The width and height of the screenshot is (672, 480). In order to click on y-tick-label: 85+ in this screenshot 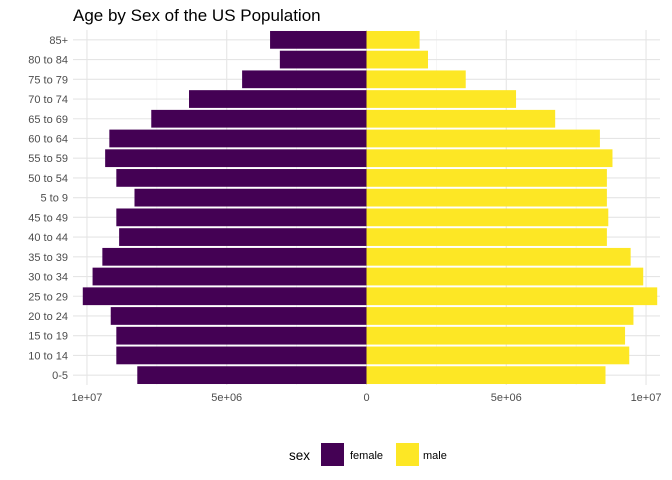, I will do `click(58, 41)`.